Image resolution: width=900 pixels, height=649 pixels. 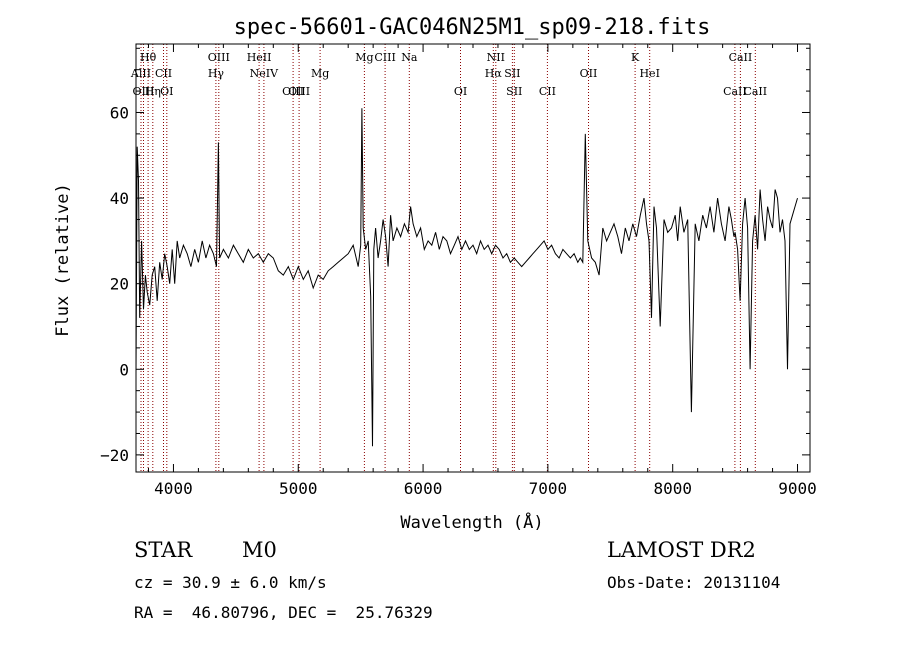 I want to click on line-label: OII, so click(x=589, y=73).